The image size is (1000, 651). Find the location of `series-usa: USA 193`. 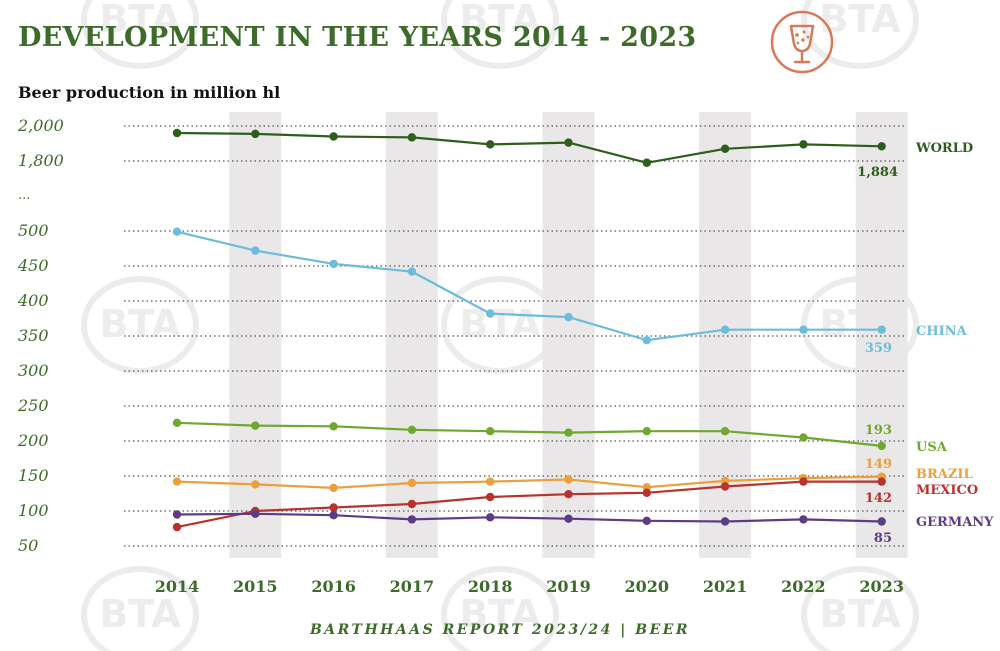

series-usa: USA 193 is located at coordinates (560, 436).